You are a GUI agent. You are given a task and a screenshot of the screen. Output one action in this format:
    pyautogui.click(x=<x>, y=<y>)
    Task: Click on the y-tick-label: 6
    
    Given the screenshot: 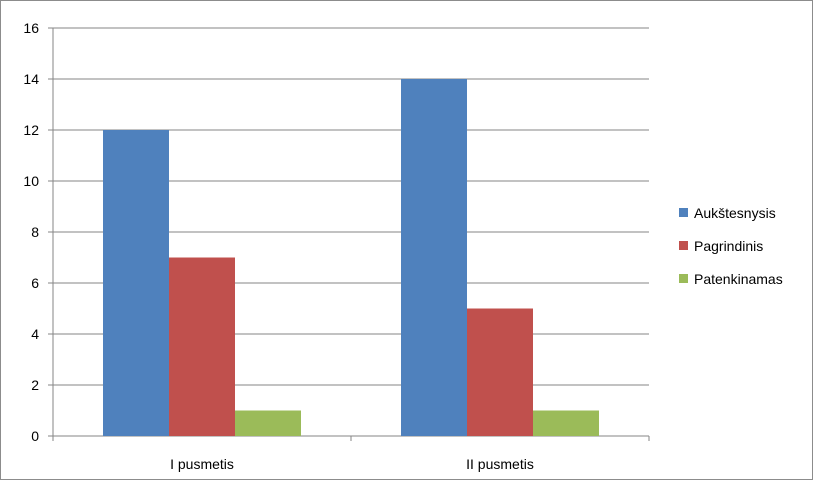 What is the action you would take?
    pyautogui.click(x=35, y=283)
    